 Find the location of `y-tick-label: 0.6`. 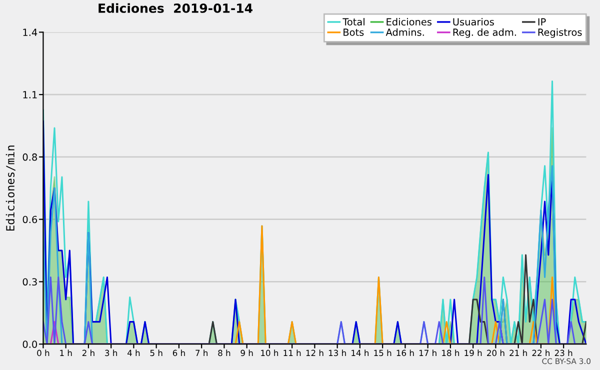

y-tick-label: 0.6 is located at coordinates (30, 220).